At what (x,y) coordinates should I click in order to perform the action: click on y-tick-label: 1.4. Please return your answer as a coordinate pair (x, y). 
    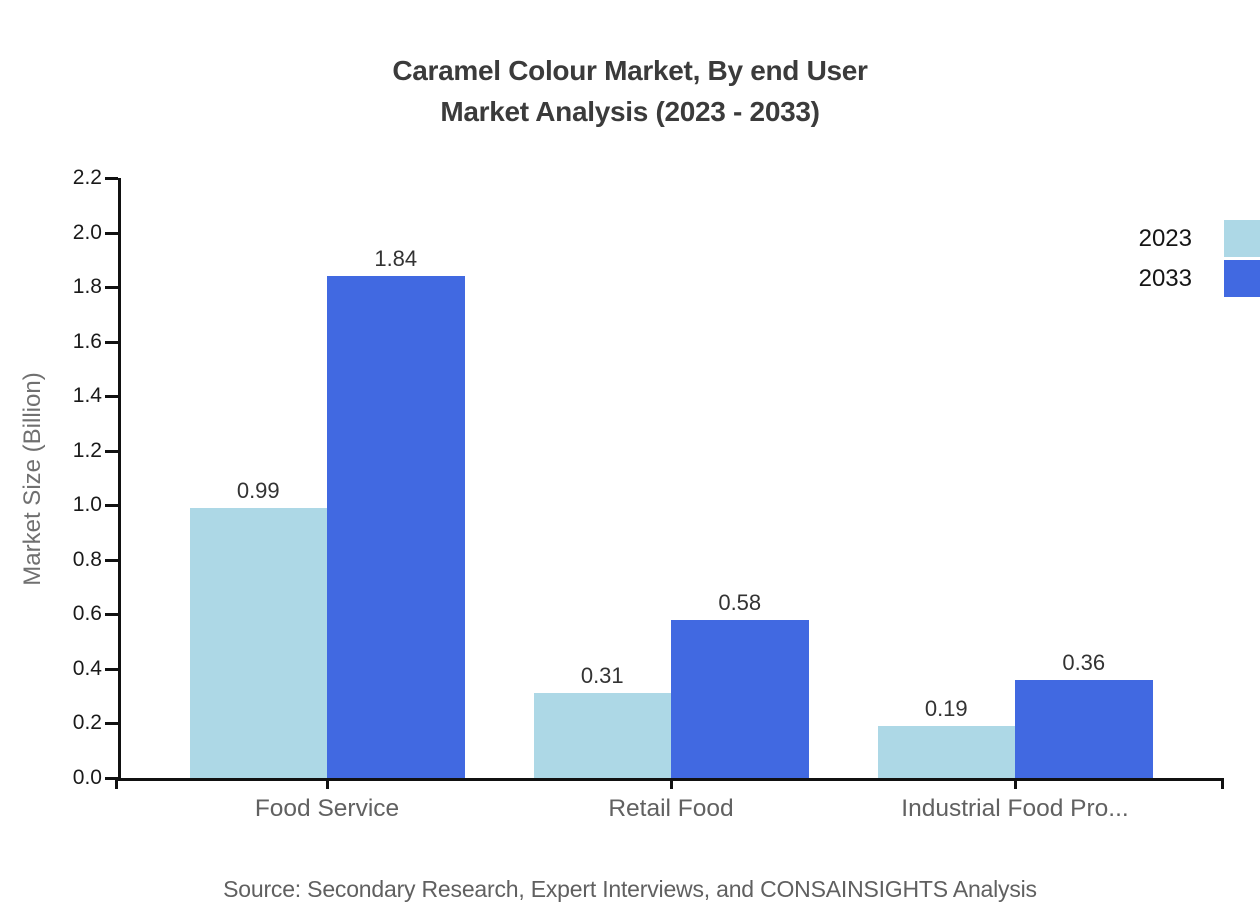
    Looking at the image, I should click on (87, 396).